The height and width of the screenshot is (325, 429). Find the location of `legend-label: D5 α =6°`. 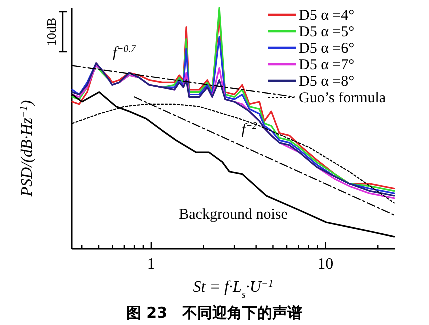

legend-label: D5 α =6° is located at coordinates (327, 49).